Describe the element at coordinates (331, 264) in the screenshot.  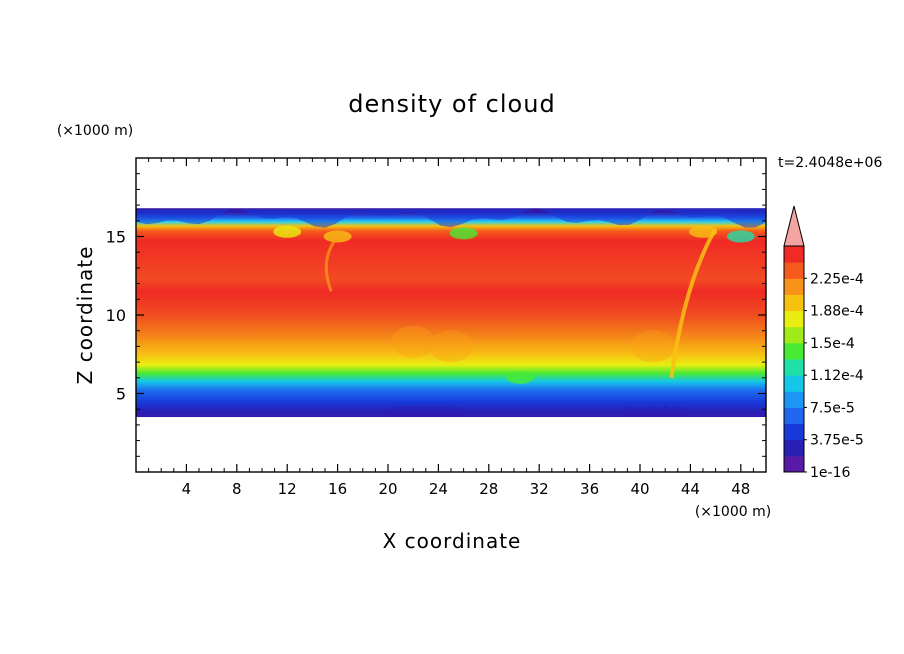
I see `cloud-streak` at that location.